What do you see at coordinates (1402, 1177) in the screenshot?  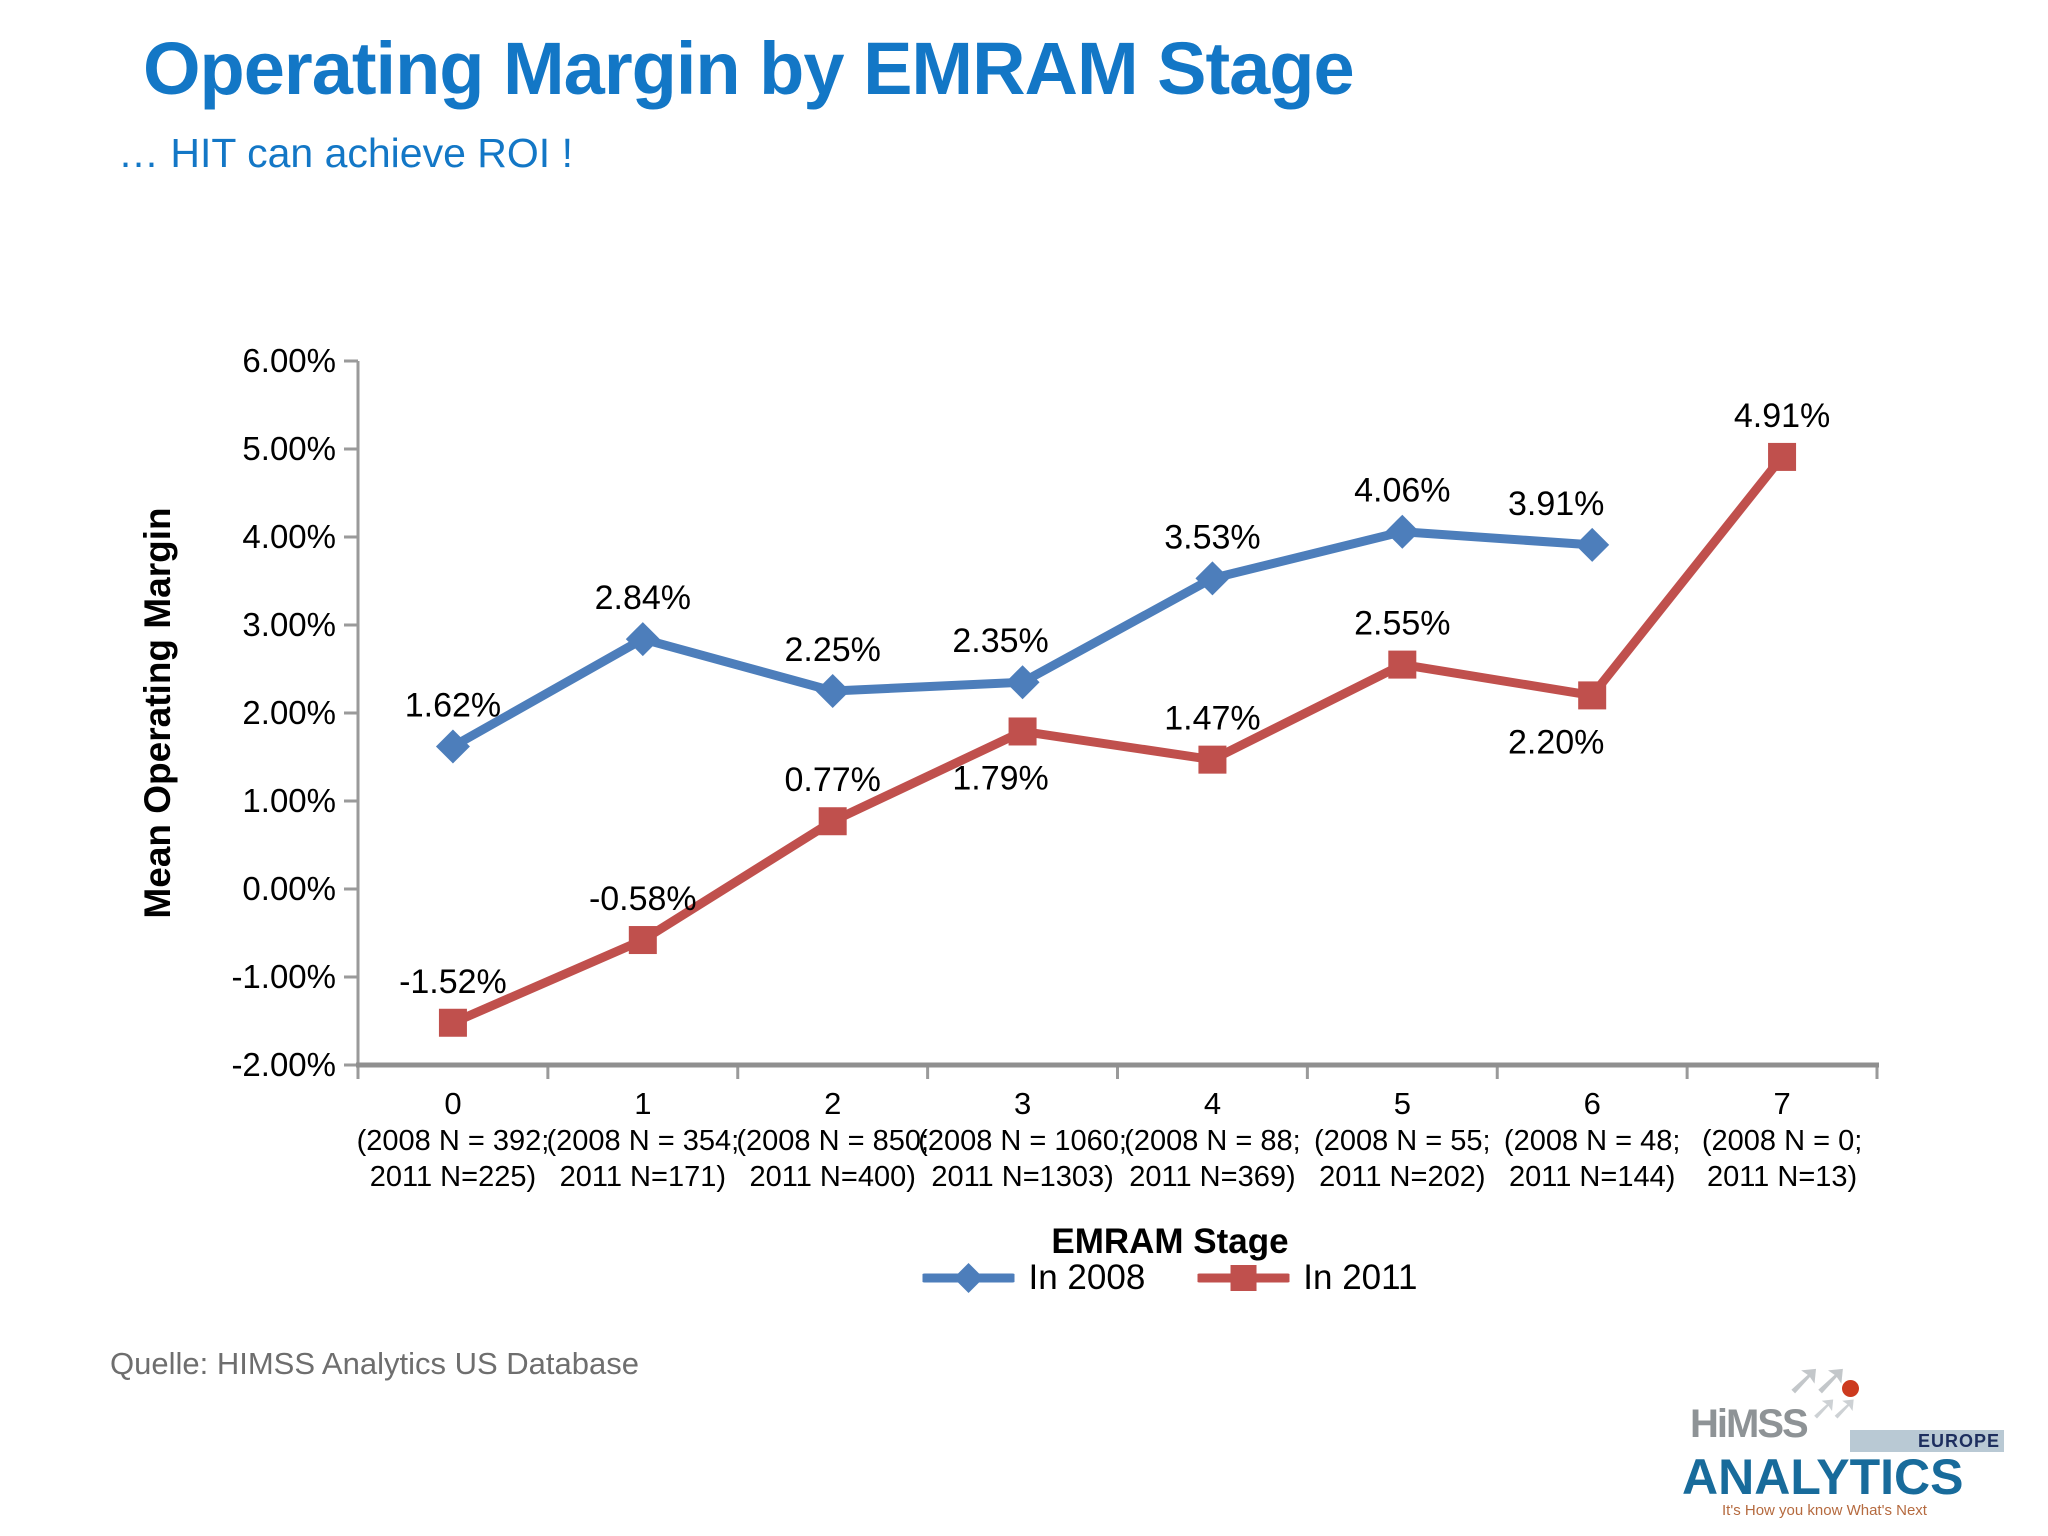 I see `x-tick-sublabel: 2011 N=202)` at bounding box center [1402, 1177].